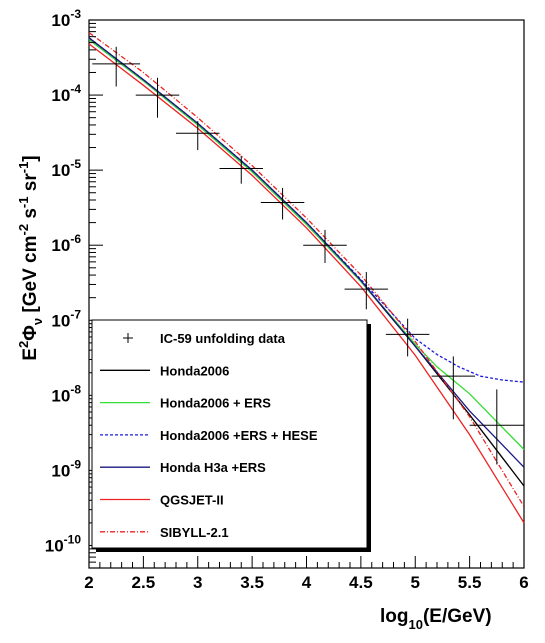 The height and width of the screenshot is (643, 545). I want to click on legend-label: Honda2006 + ERS, so click(215, 403).